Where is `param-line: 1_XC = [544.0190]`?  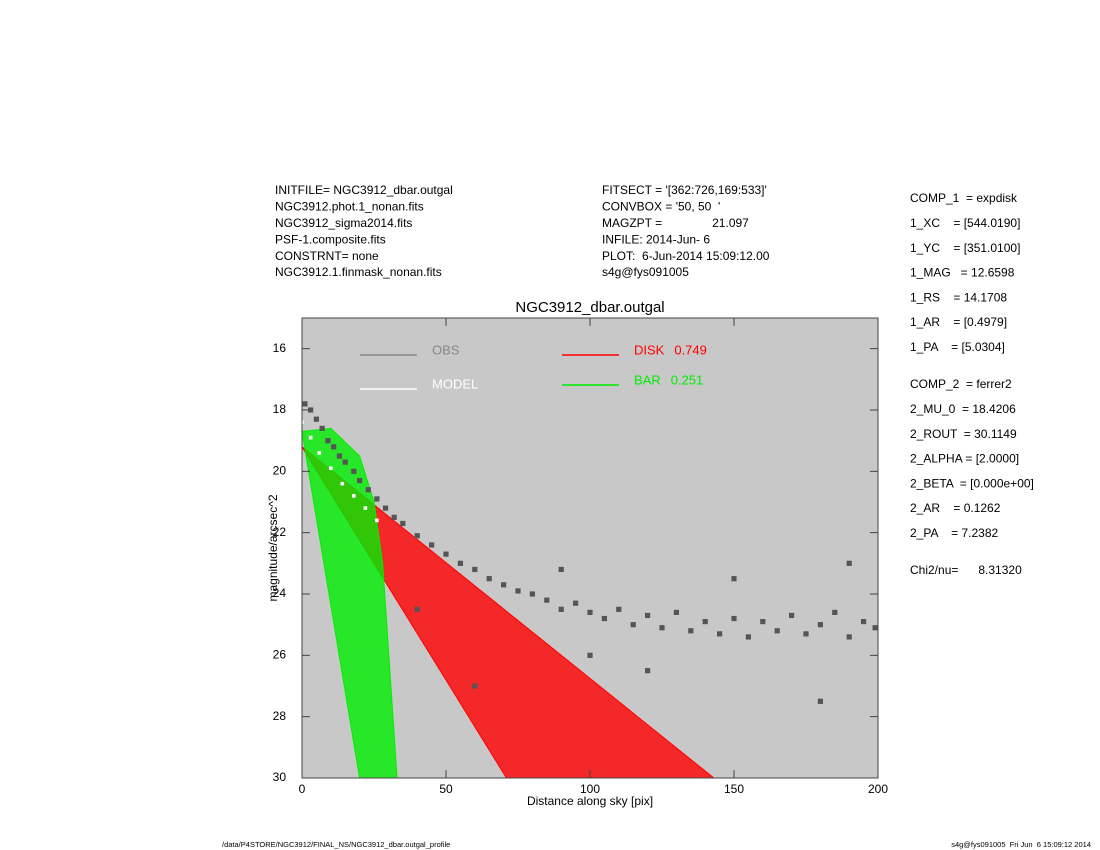 param-line: 1_XC = [544.0190] is located at coordinates (965, 223).